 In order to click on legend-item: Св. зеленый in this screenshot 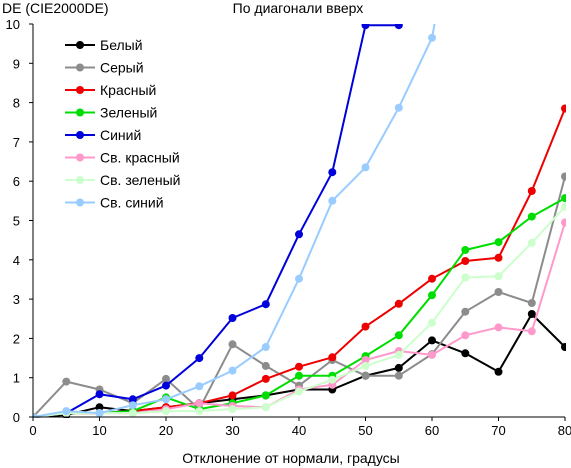, I will do `click(122, 180)`.